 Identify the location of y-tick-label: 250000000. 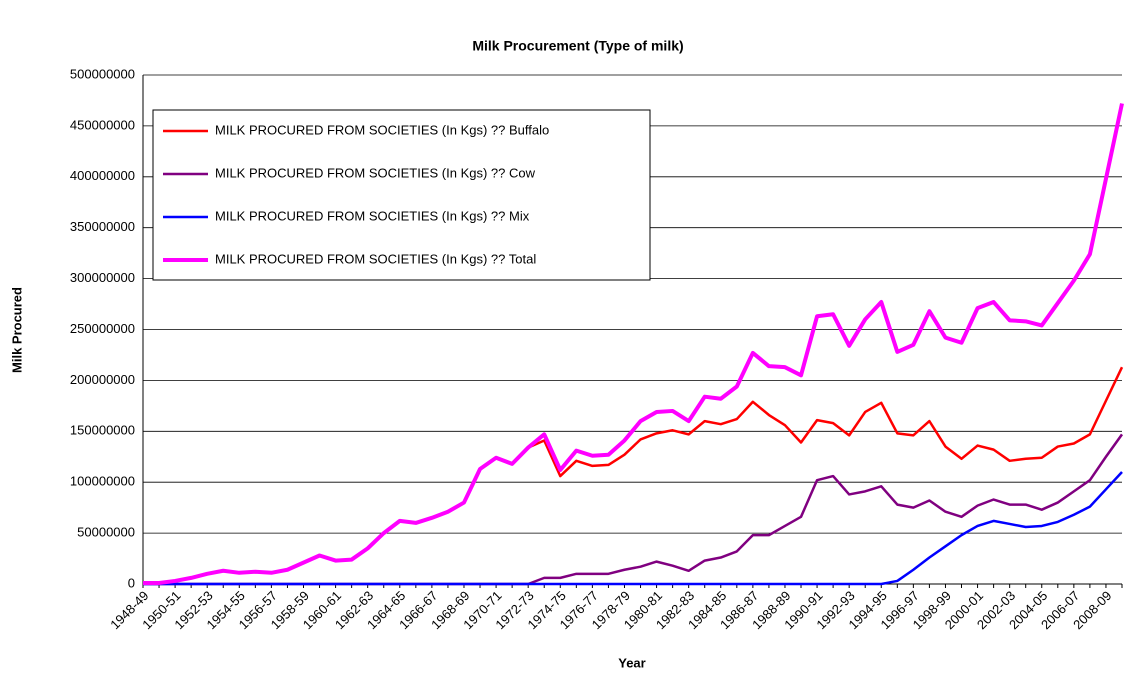
(102, 328).